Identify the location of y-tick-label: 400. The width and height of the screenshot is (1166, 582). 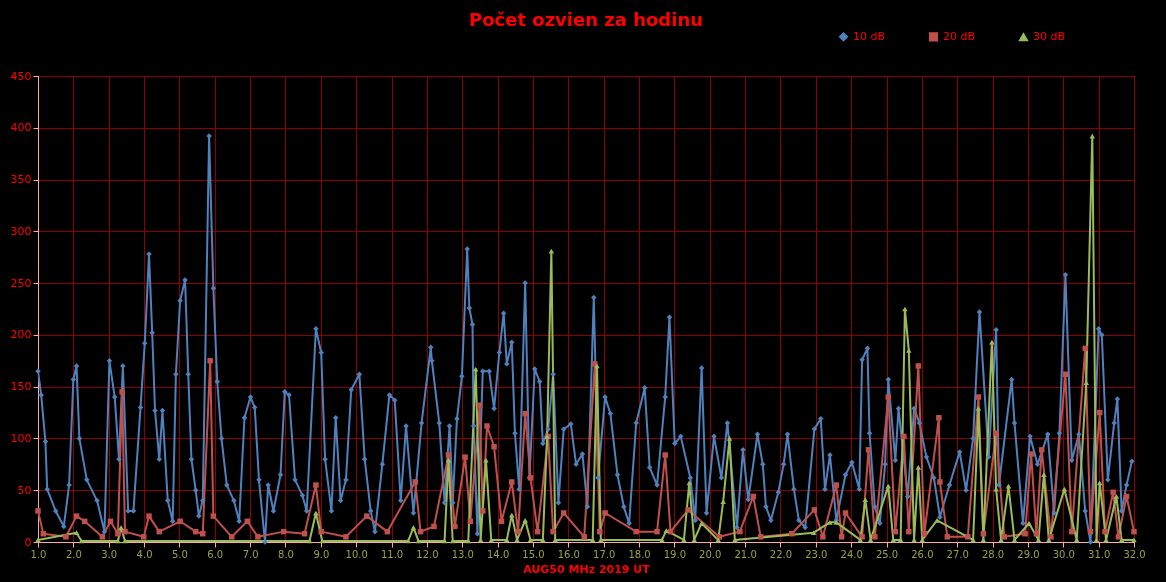
(21, 128).